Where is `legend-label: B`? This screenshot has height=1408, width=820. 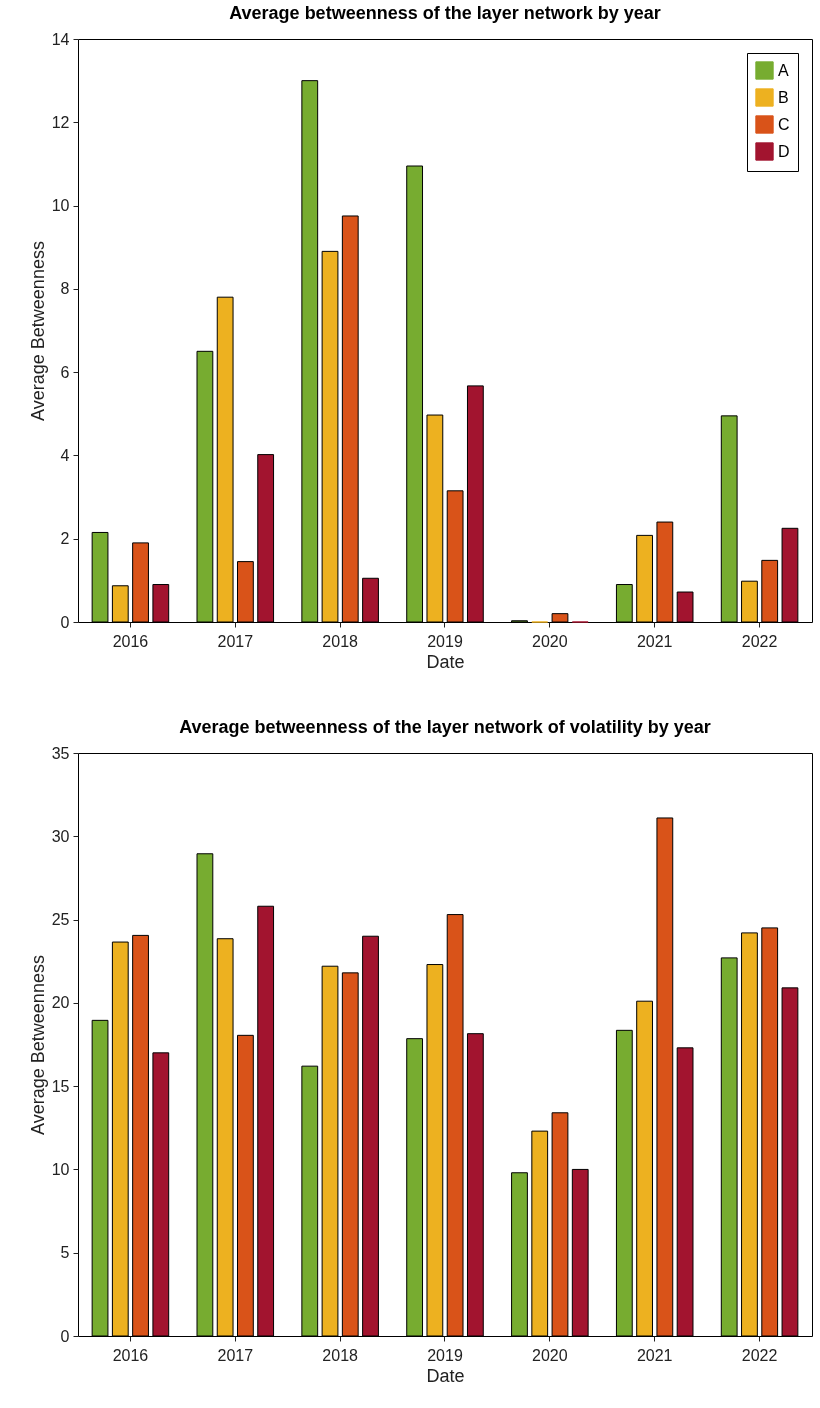 legend-label: B is located at coordinates (783, 97).